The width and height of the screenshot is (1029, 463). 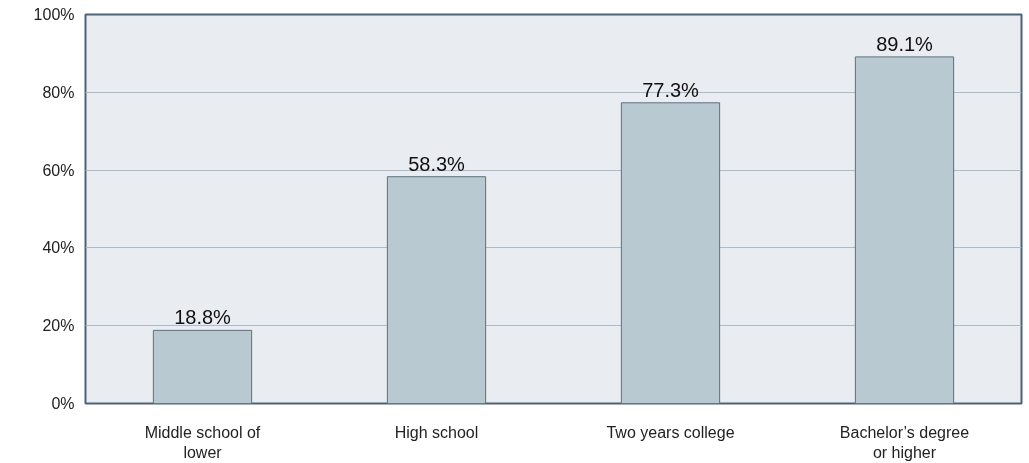 I want to click on x-tick-label: Two years college, so click(x=670, y=432).